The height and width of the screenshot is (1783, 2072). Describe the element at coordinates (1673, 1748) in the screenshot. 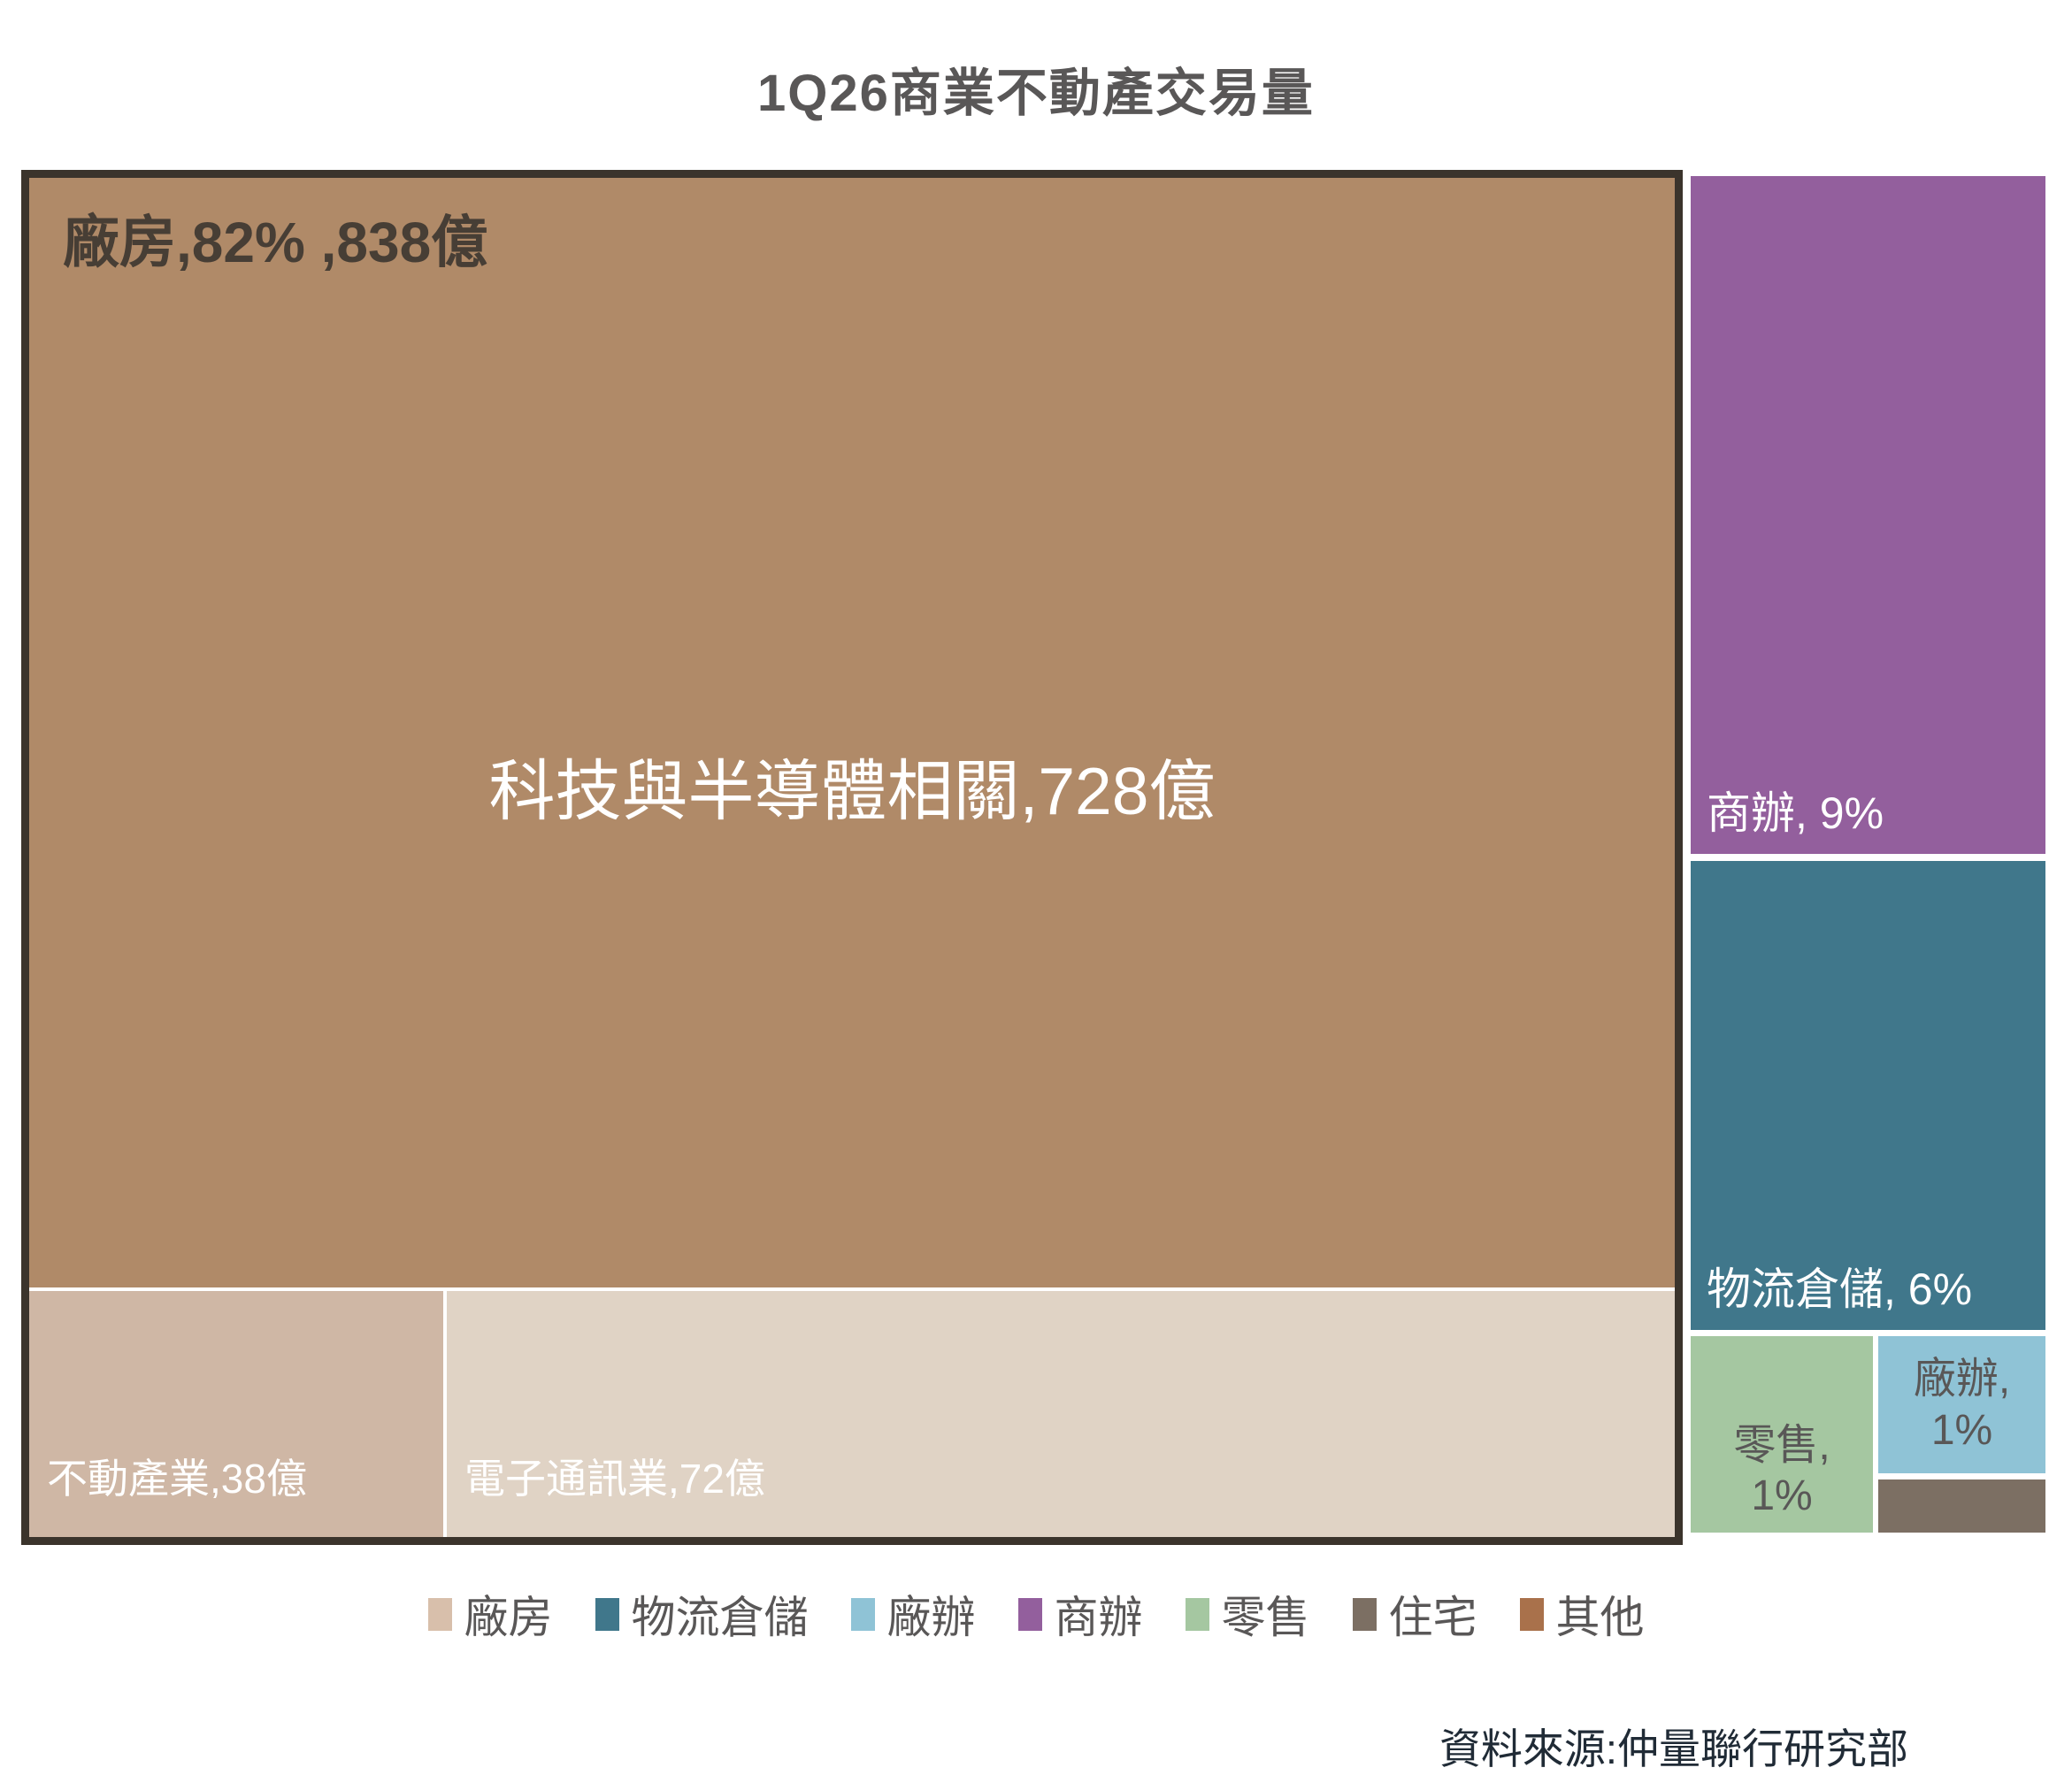

I see `source-note: 資料來源:仲量聯行研究部` at that location.